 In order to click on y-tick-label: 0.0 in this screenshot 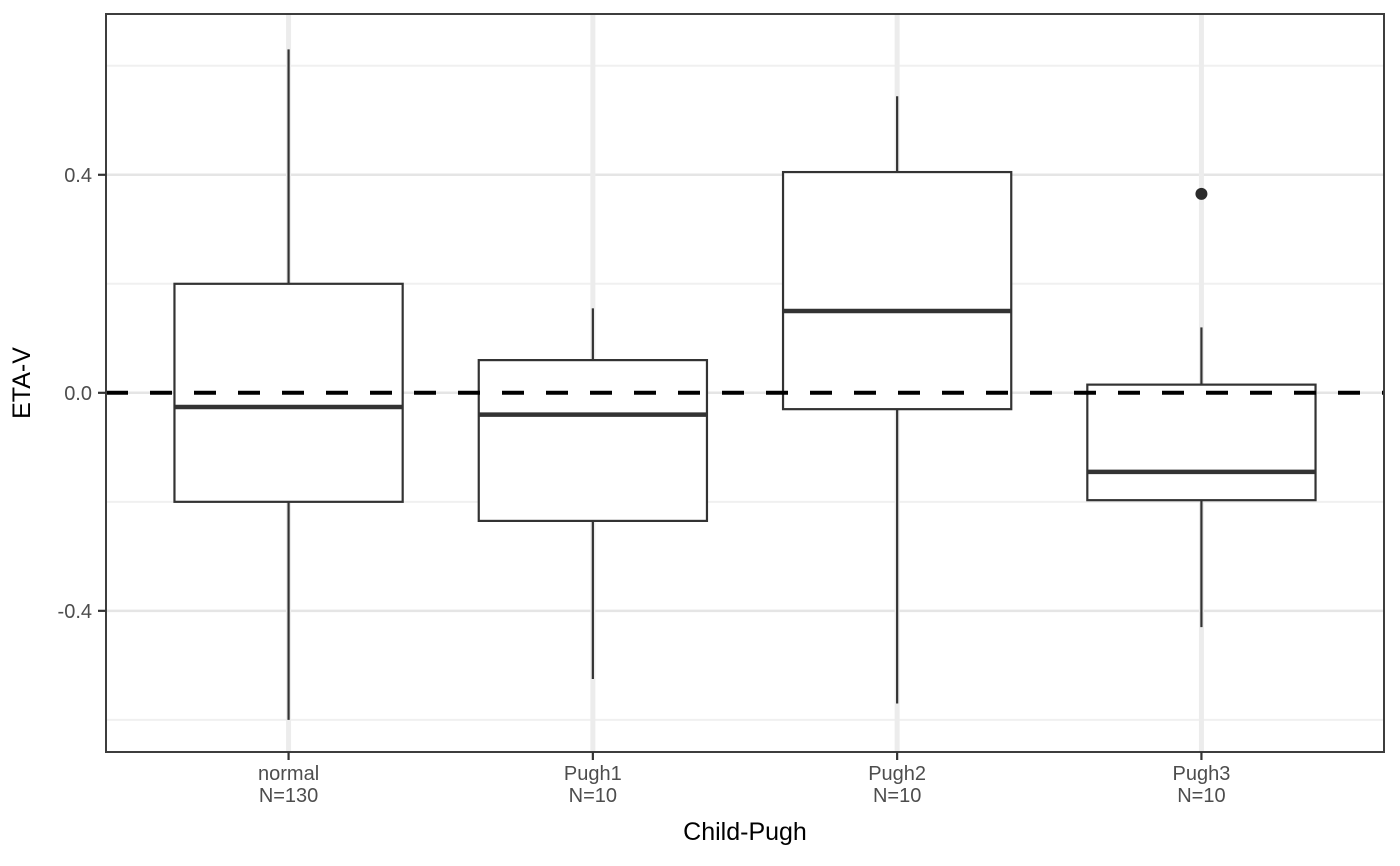, I will do `click(78, 394)`.